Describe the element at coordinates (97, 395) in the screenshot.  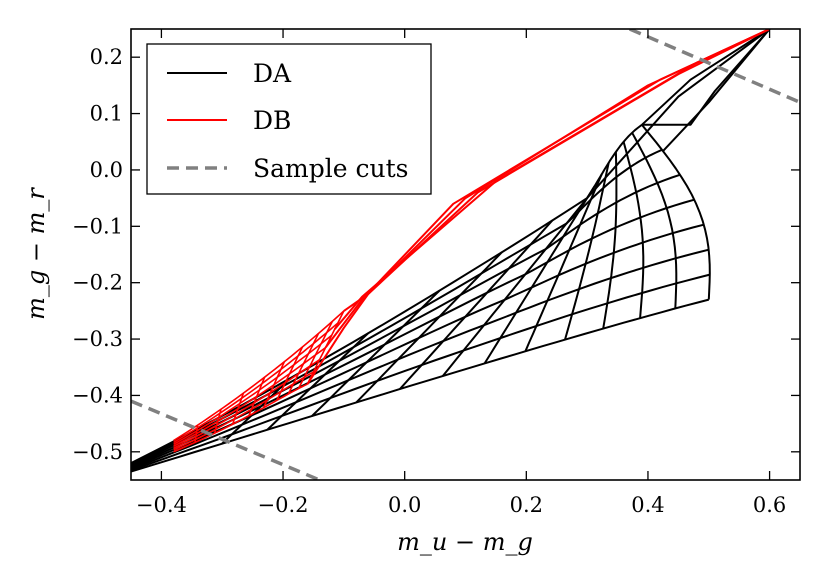
I see `y-tick-label: −0.4` at that location.